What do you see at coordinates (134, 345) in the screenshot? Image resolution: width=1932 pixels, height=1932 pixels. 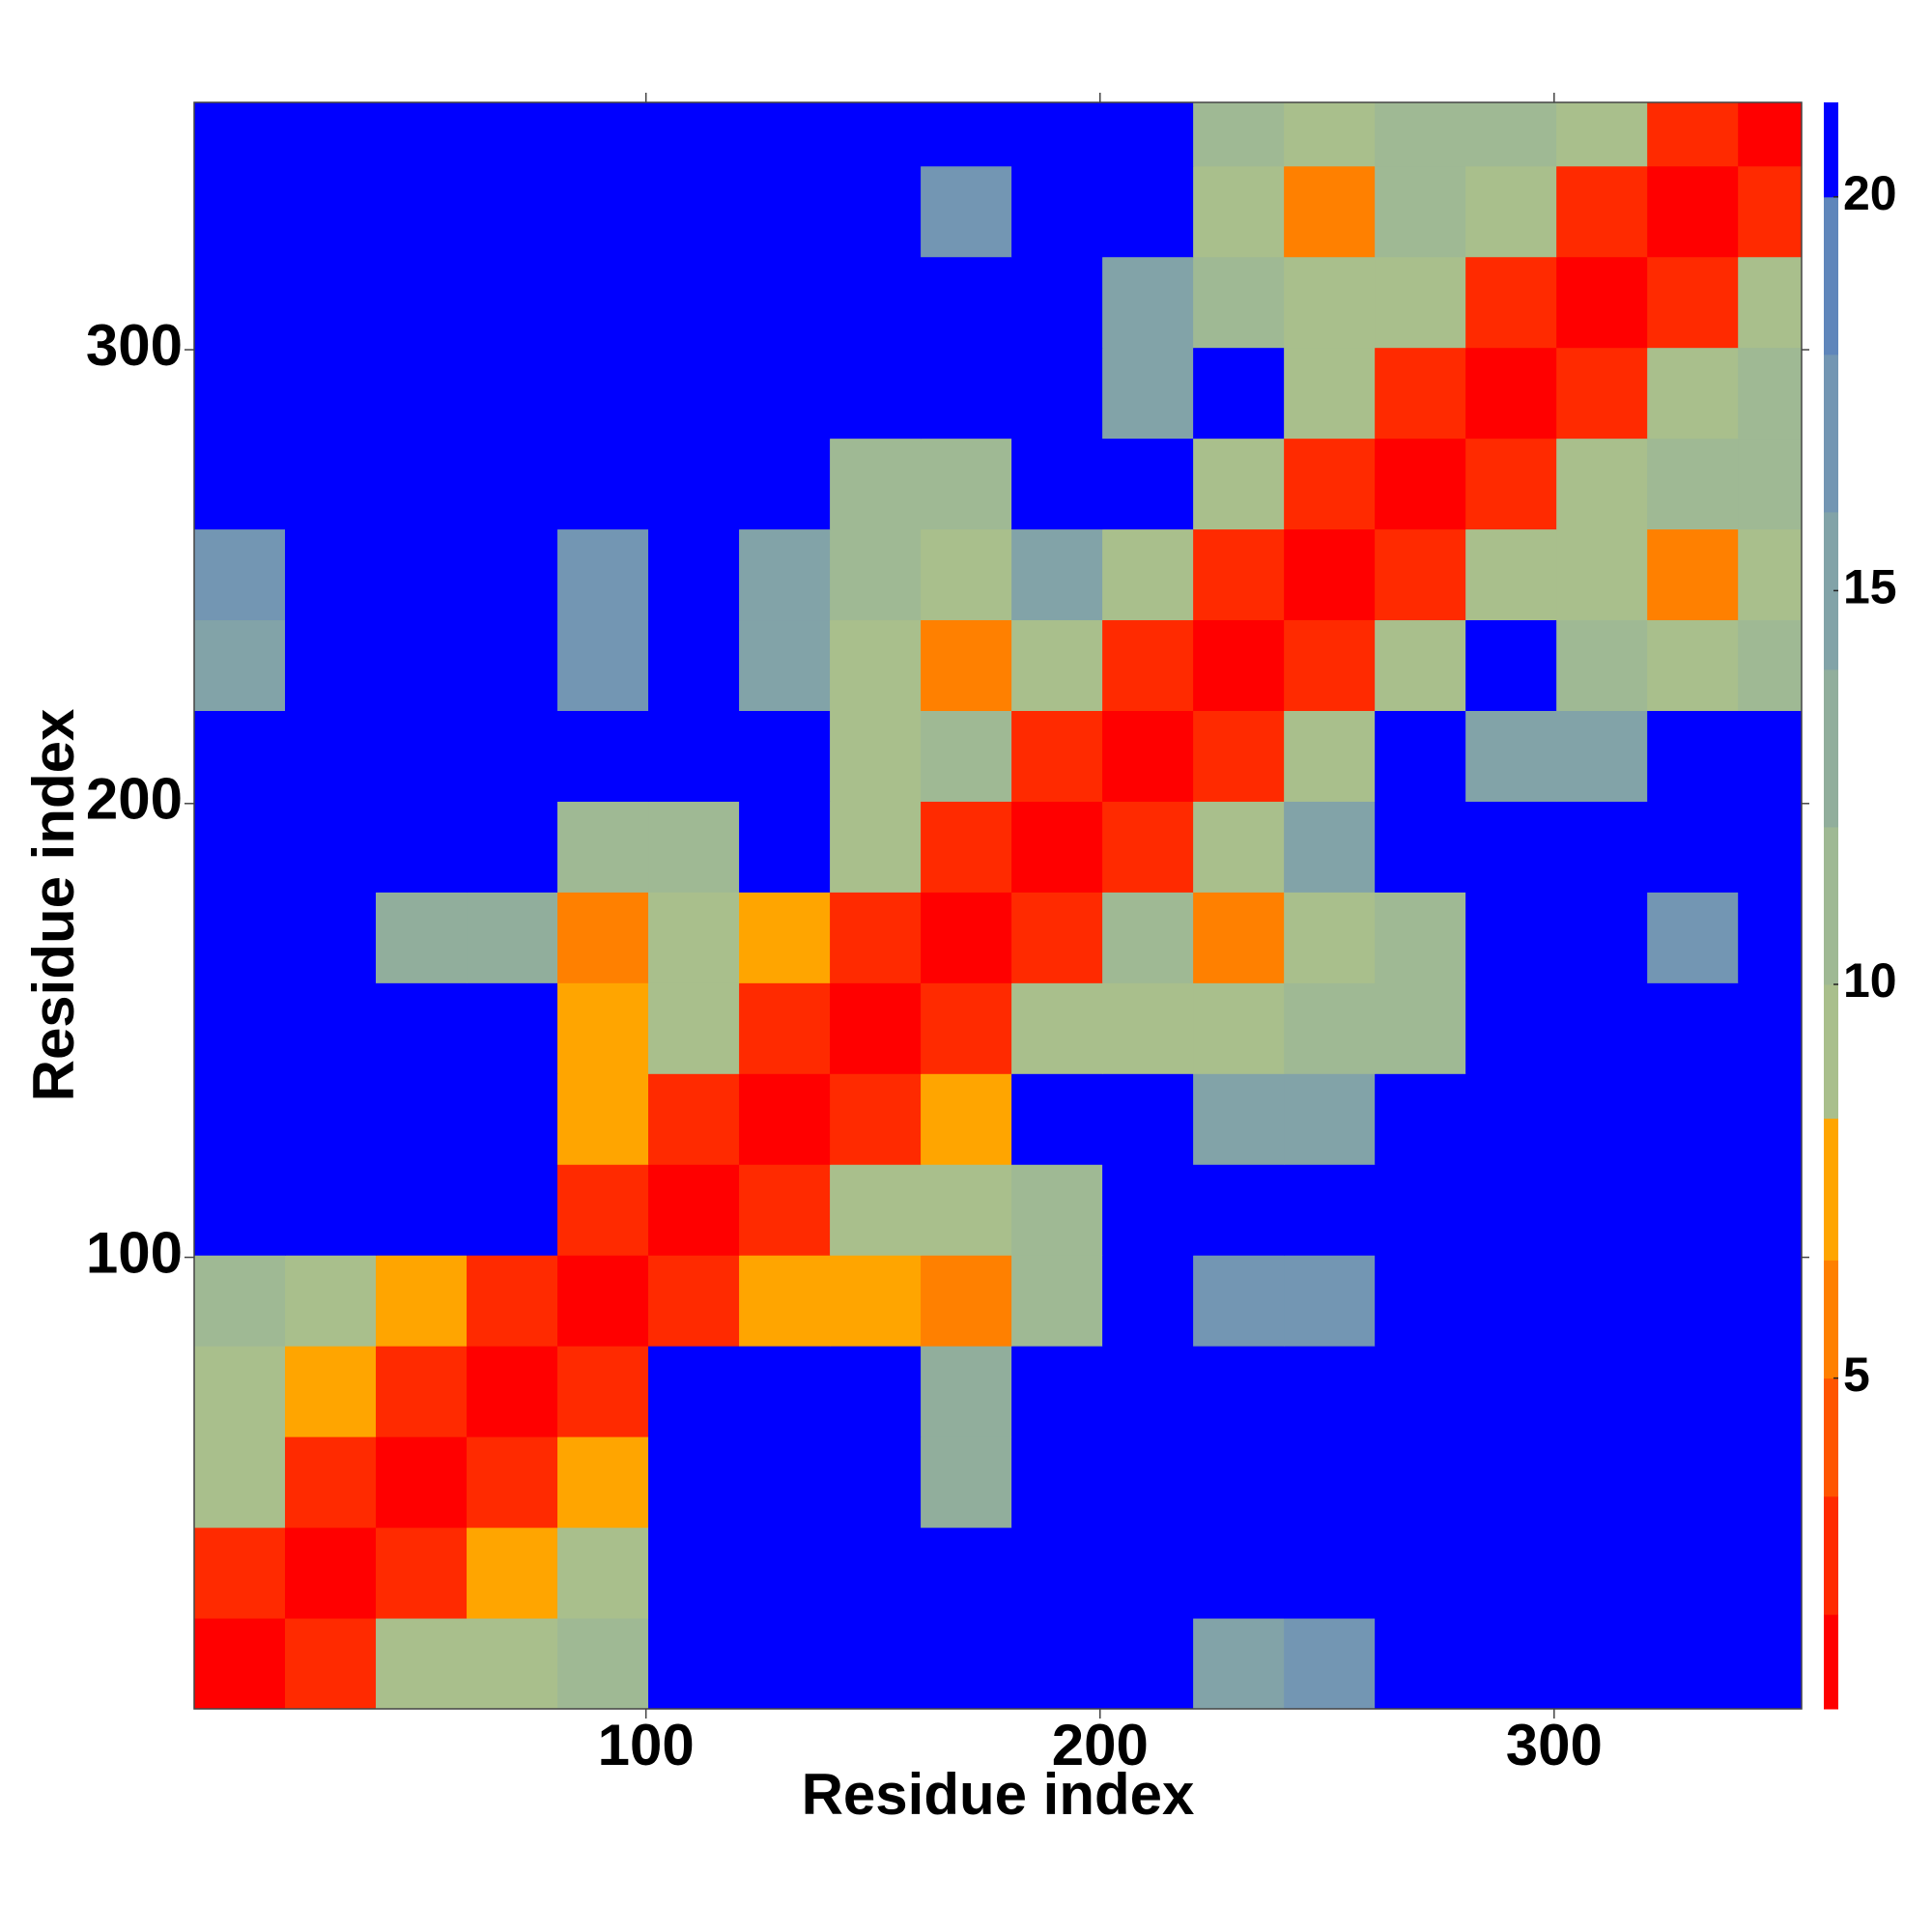 I see `y-tick-label: 300` at bounding box center [134, 345].